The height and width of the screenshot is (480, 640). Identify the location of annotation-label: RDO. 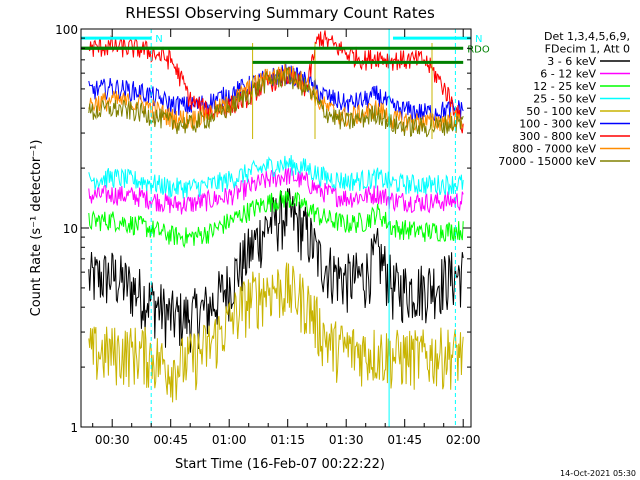
(478, 49).